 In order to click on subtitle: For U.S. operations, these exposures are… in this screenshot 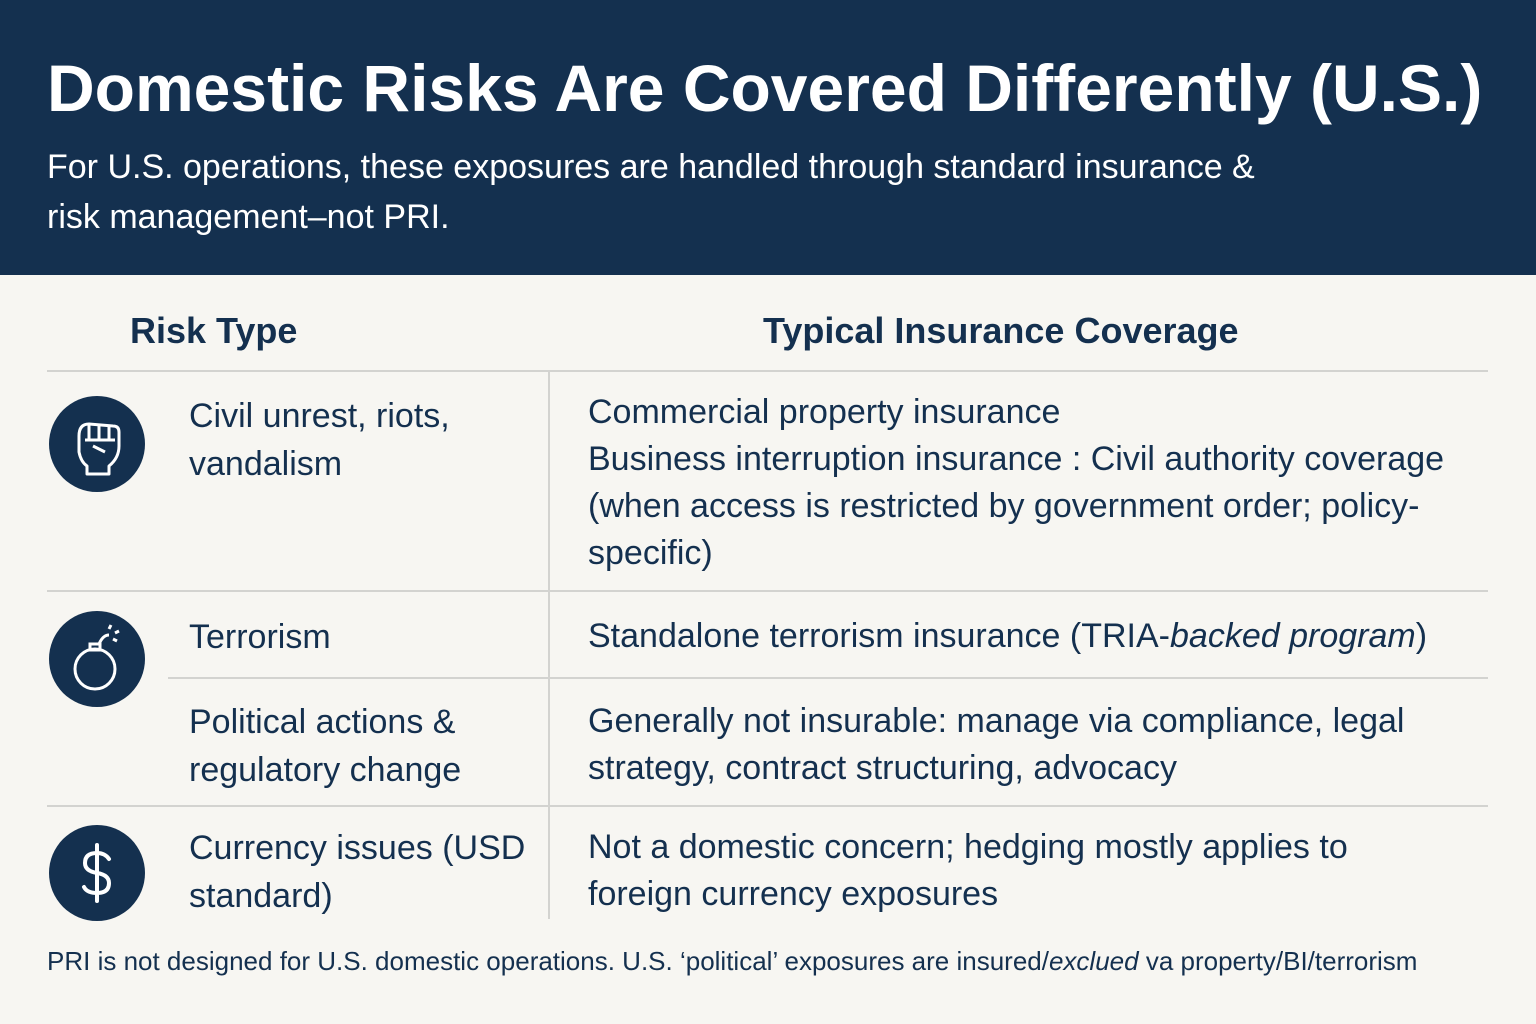, I will do `click(651, 192)`.